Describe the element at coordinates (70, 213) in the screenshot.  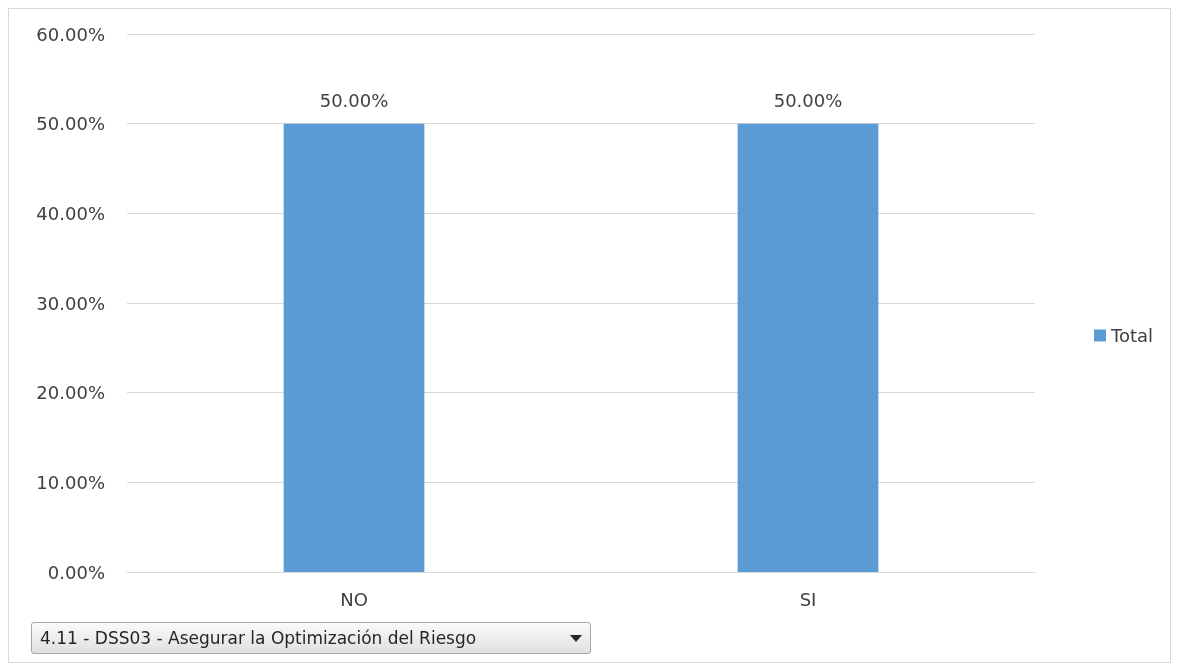
I see `y-tick-label: 40.00%` at that location.